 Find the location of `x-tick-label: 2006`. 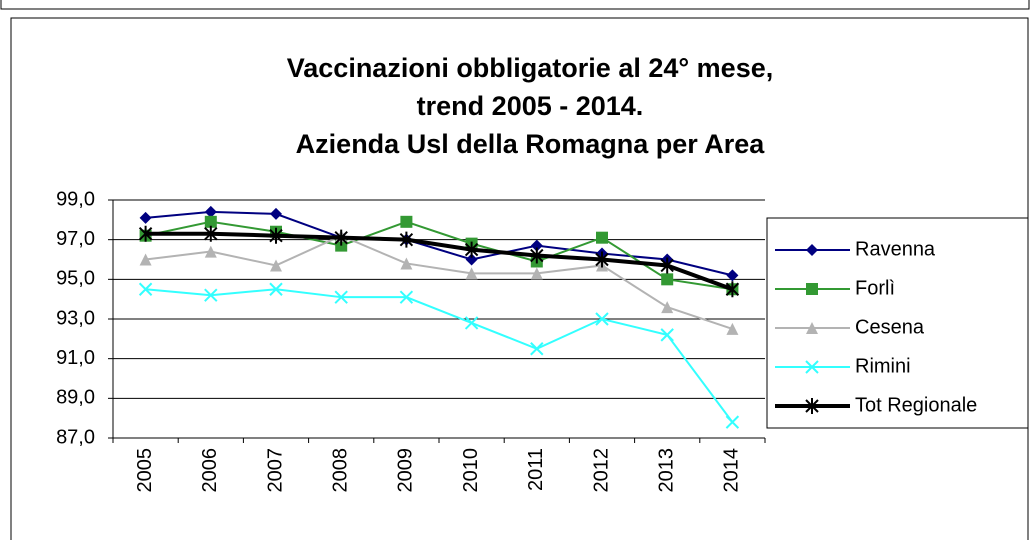

x-tick-label: 2006 is located at coordinates (210, 470).